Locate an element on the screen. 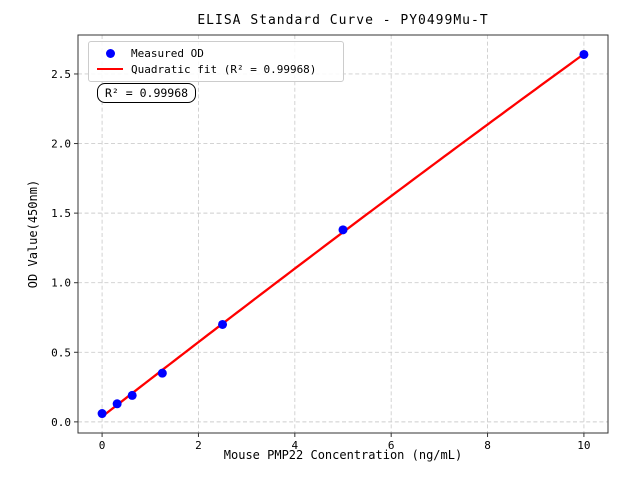  blue-dot-marker-icon is located at coordinates (110, 54).